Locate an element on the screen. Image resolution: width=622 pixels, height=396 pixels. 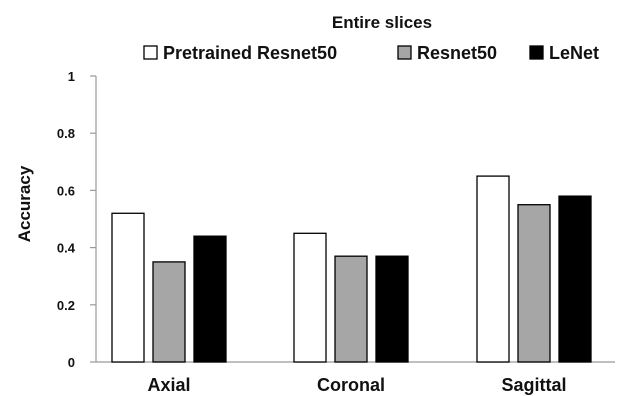
y-tick-label: 1 is located at coordinates (71, 76).